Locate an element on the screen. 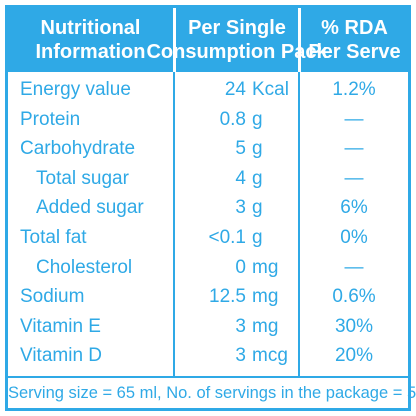 The height and width of the screenshot is (416, 416). amount-unit: mcg is located at coordinates (270, 356).